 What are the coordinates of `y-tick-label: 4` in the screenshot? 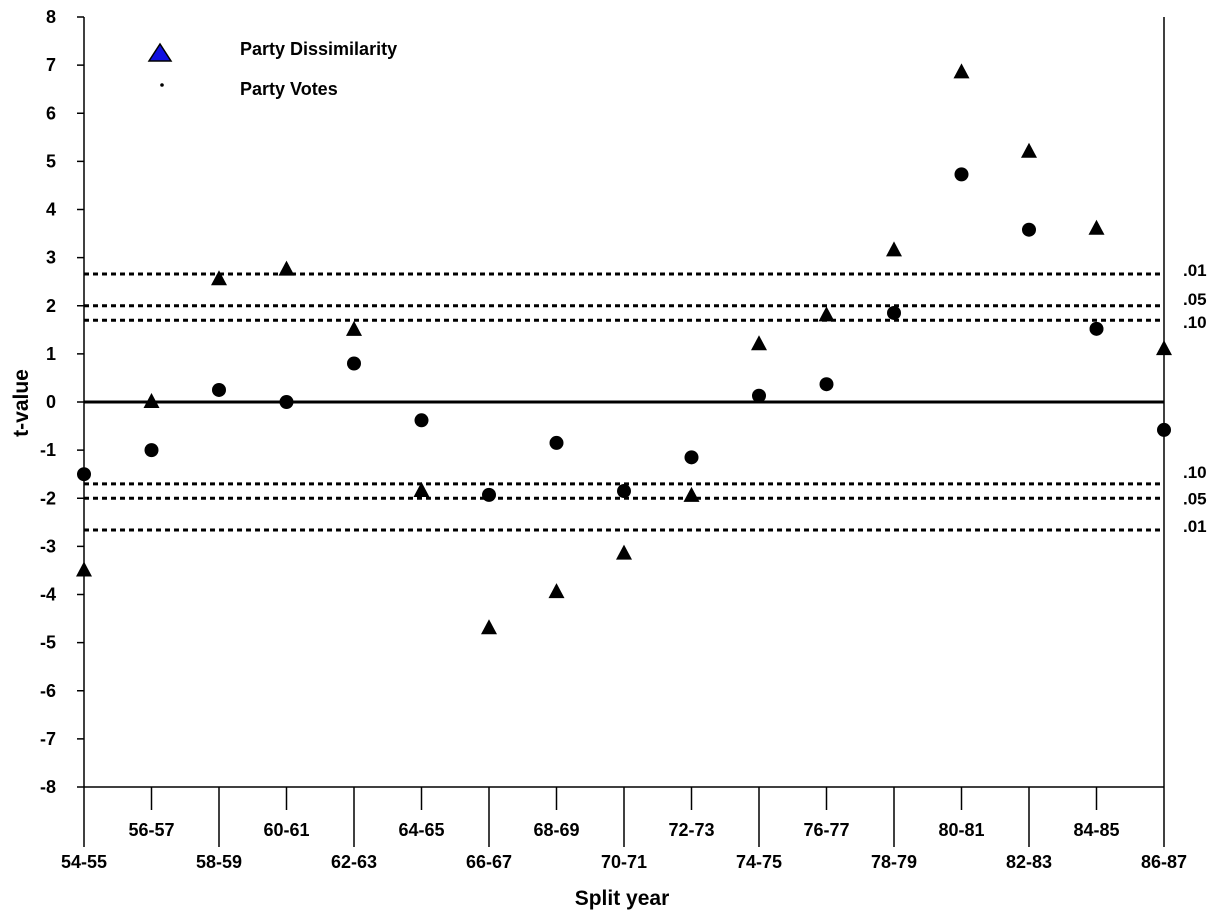 It's located at (51, 210).